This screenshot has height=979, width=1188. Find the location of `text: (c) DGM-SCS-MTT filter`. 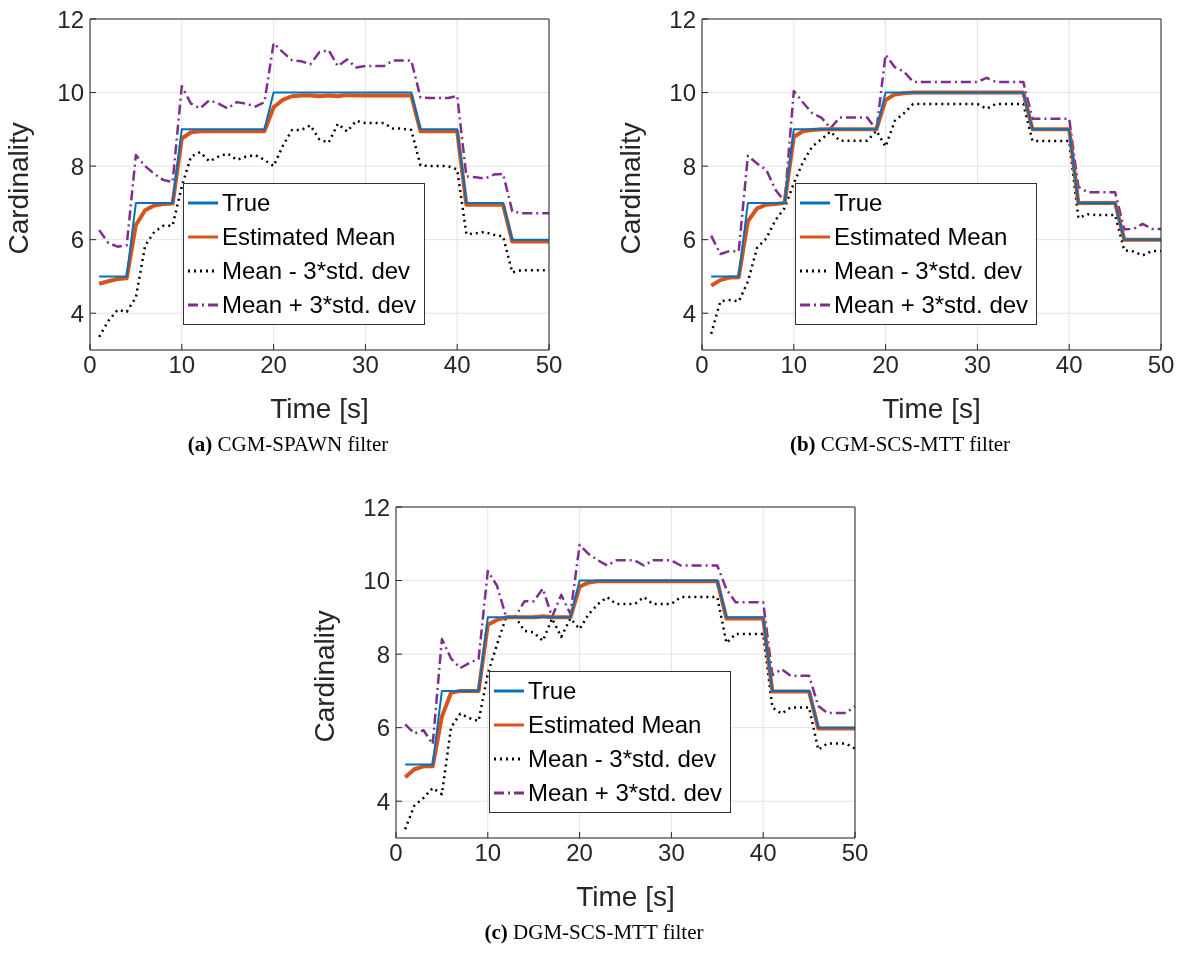

text: (c) DGM-SCS-MTT filter is located at coordinates (594, 932).